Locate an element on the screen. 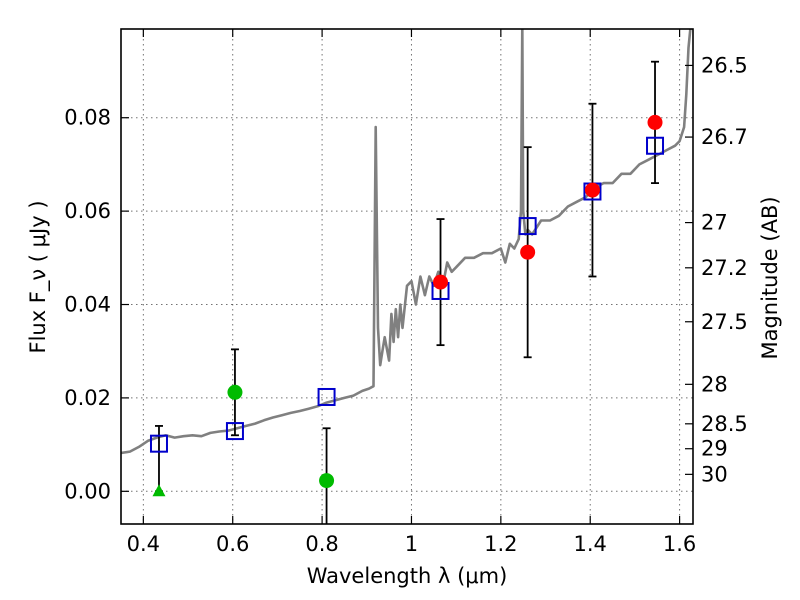 This screenshot has height=600, width=800. x-tick-label: 0.8 is located at coordinates (321, 544).